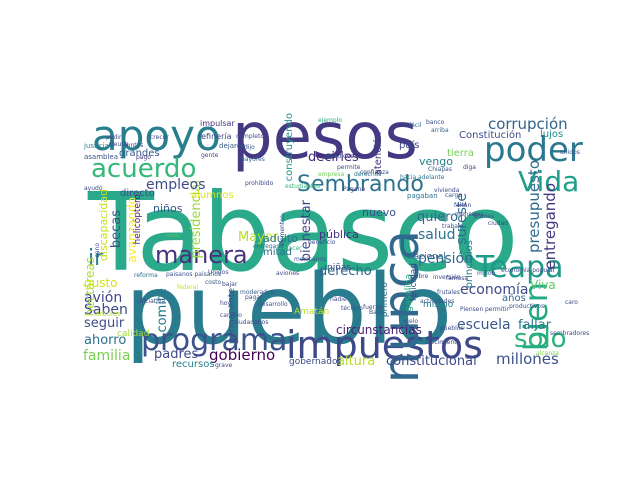 This screenshot has height=480, width=640. I want to click on word-entregado: entregado, so click(268, 246).